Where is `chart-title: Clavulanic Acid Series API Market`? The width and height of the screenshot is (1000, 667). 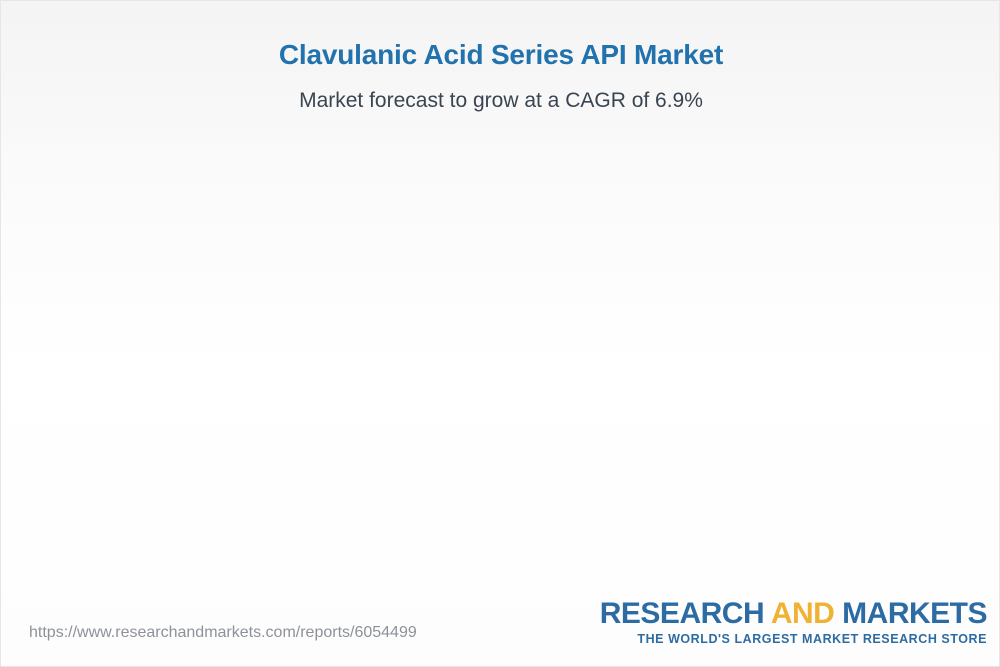 chart-title: Clavulanic Acid Series API Market is located at coordinates (501, 54).